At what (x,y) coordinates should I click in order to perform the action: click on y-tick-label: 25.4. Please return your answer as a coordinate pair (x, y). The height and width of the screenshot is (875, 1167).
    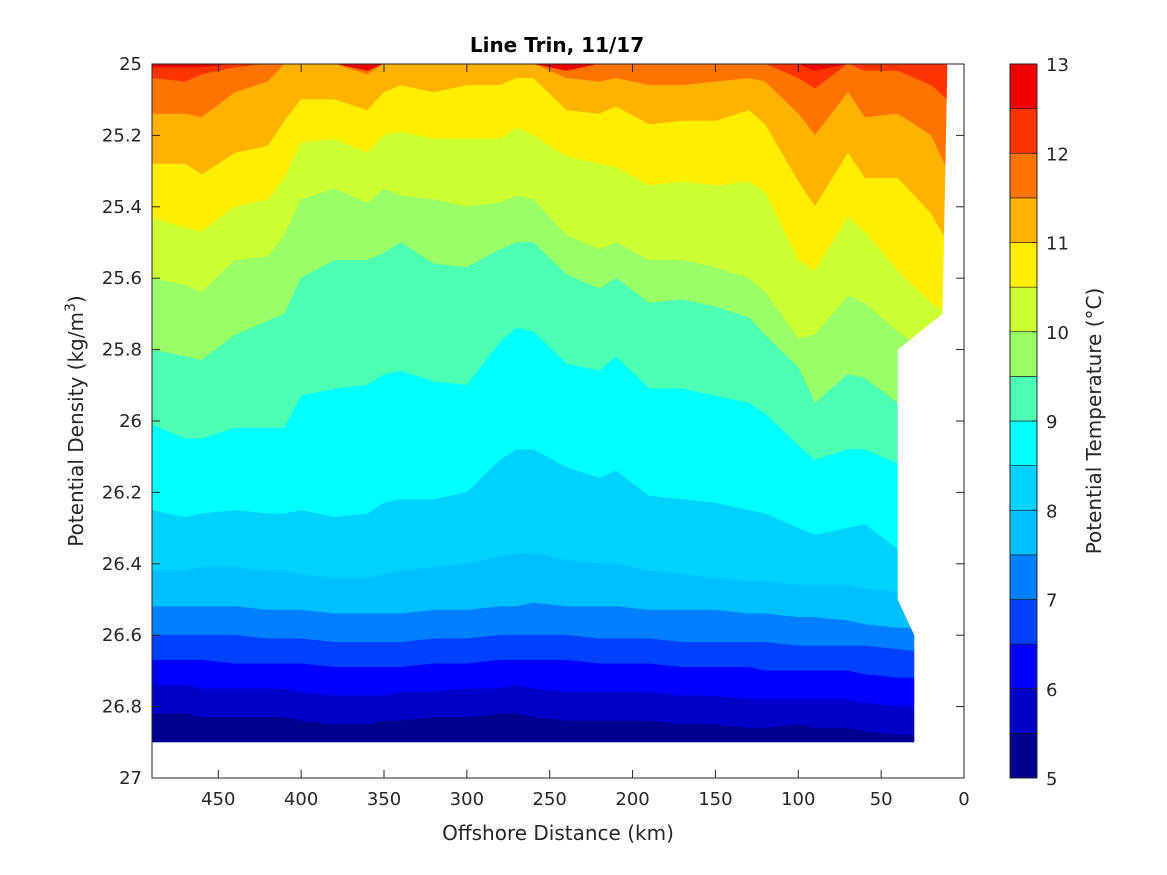
    Looking at the image, I should click on (122, 207).